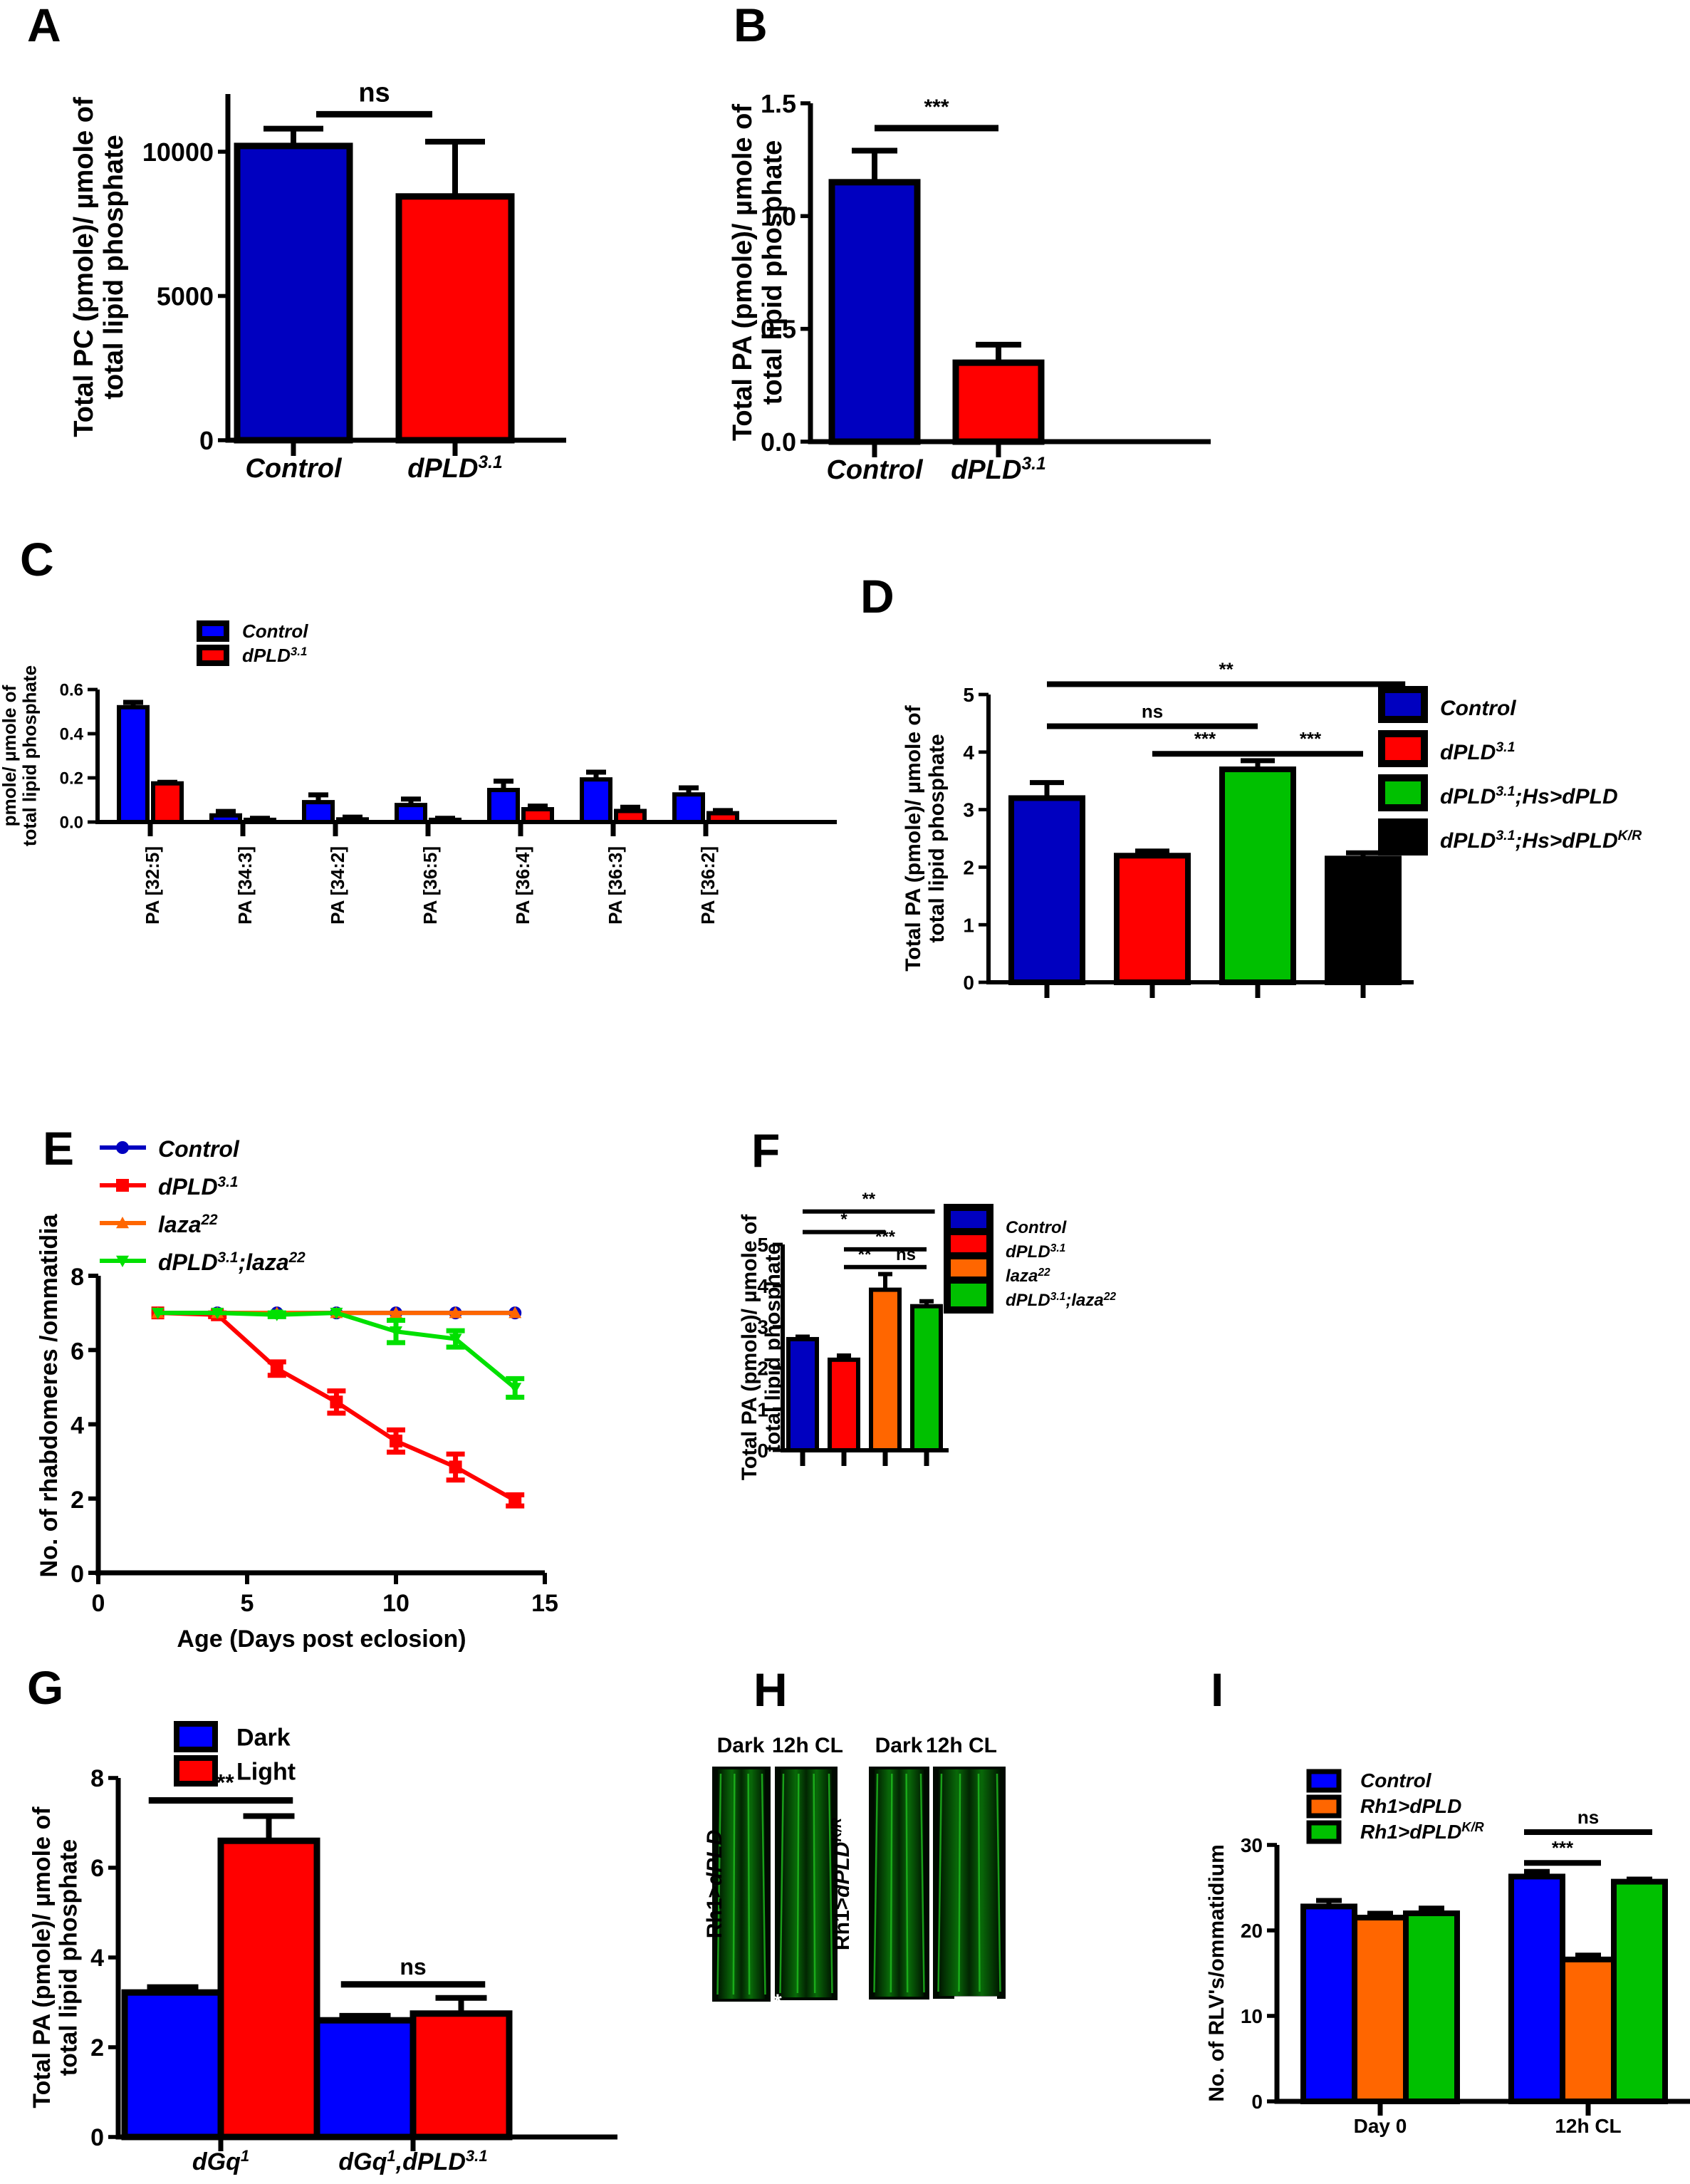 This screenshot has height=2184, width=1690. What do you see at coordinates (45, 1687) in the screenshot?
I see `panel-label: G` at bounding box center [45, 1687].